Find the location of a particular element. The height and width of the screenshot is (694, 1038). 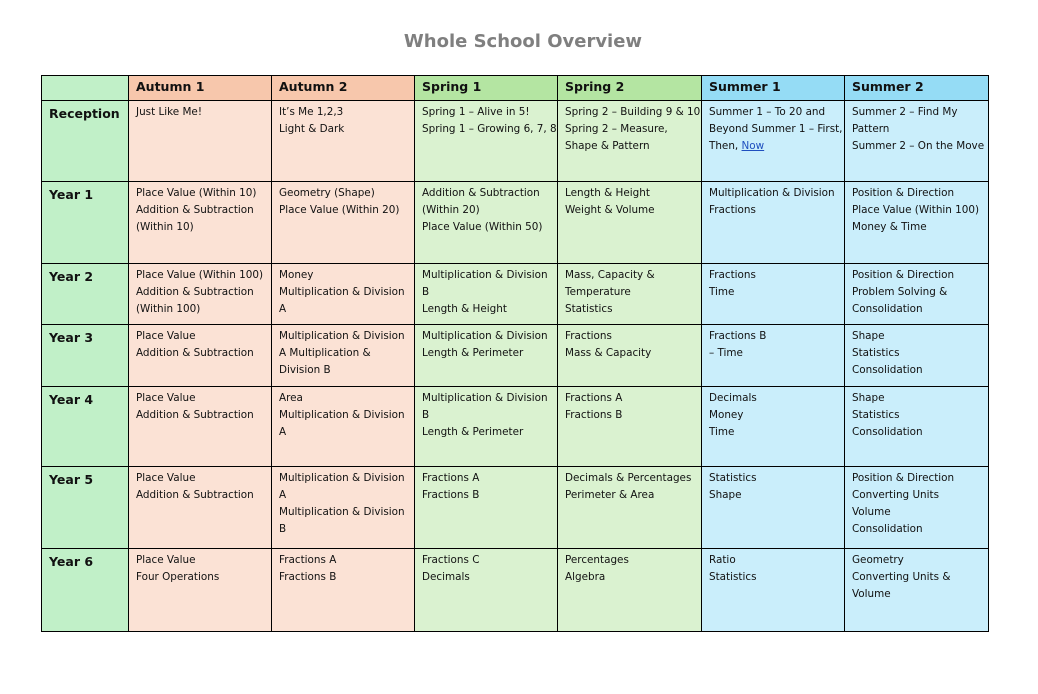

topic-link: Now is located at coordinates (753, 146).